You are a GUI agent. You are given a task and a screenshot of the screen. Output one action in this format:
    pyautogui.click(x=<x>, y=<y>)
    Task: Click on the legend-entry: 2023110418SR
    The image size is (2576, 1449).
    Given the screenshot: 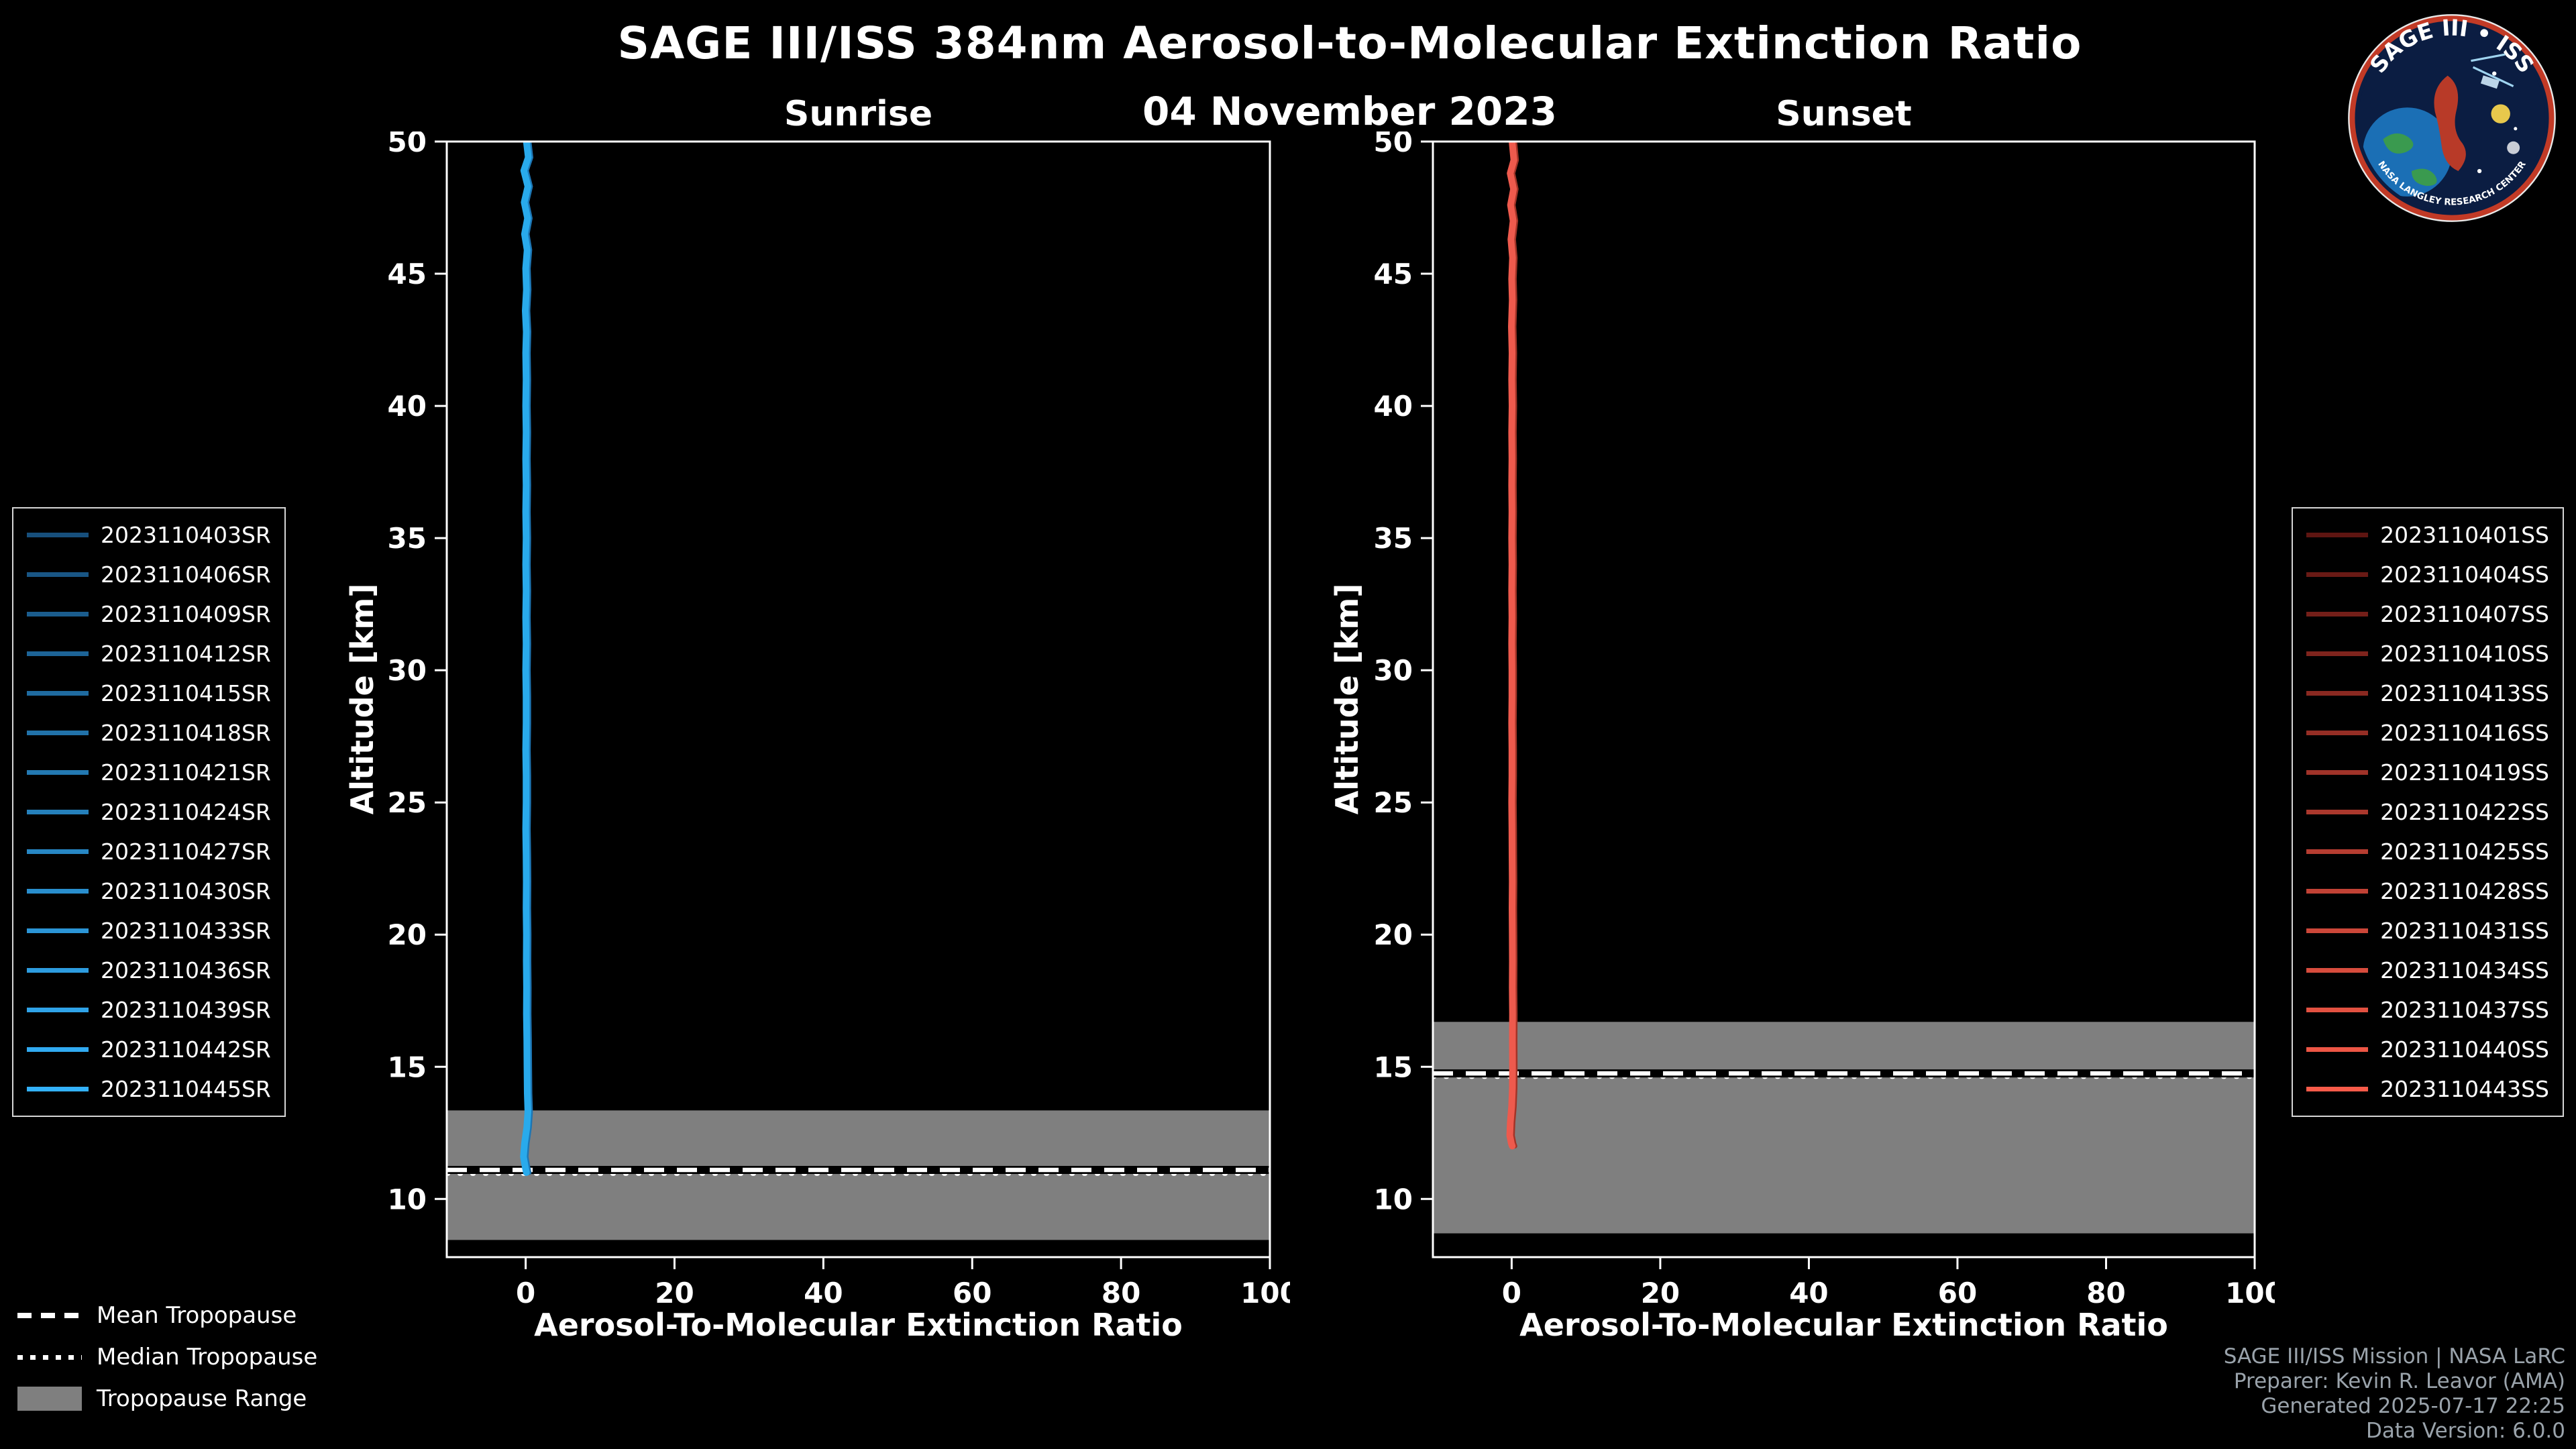 What is the action you would take?
    pyautogui.click(x=149, y=733)
    